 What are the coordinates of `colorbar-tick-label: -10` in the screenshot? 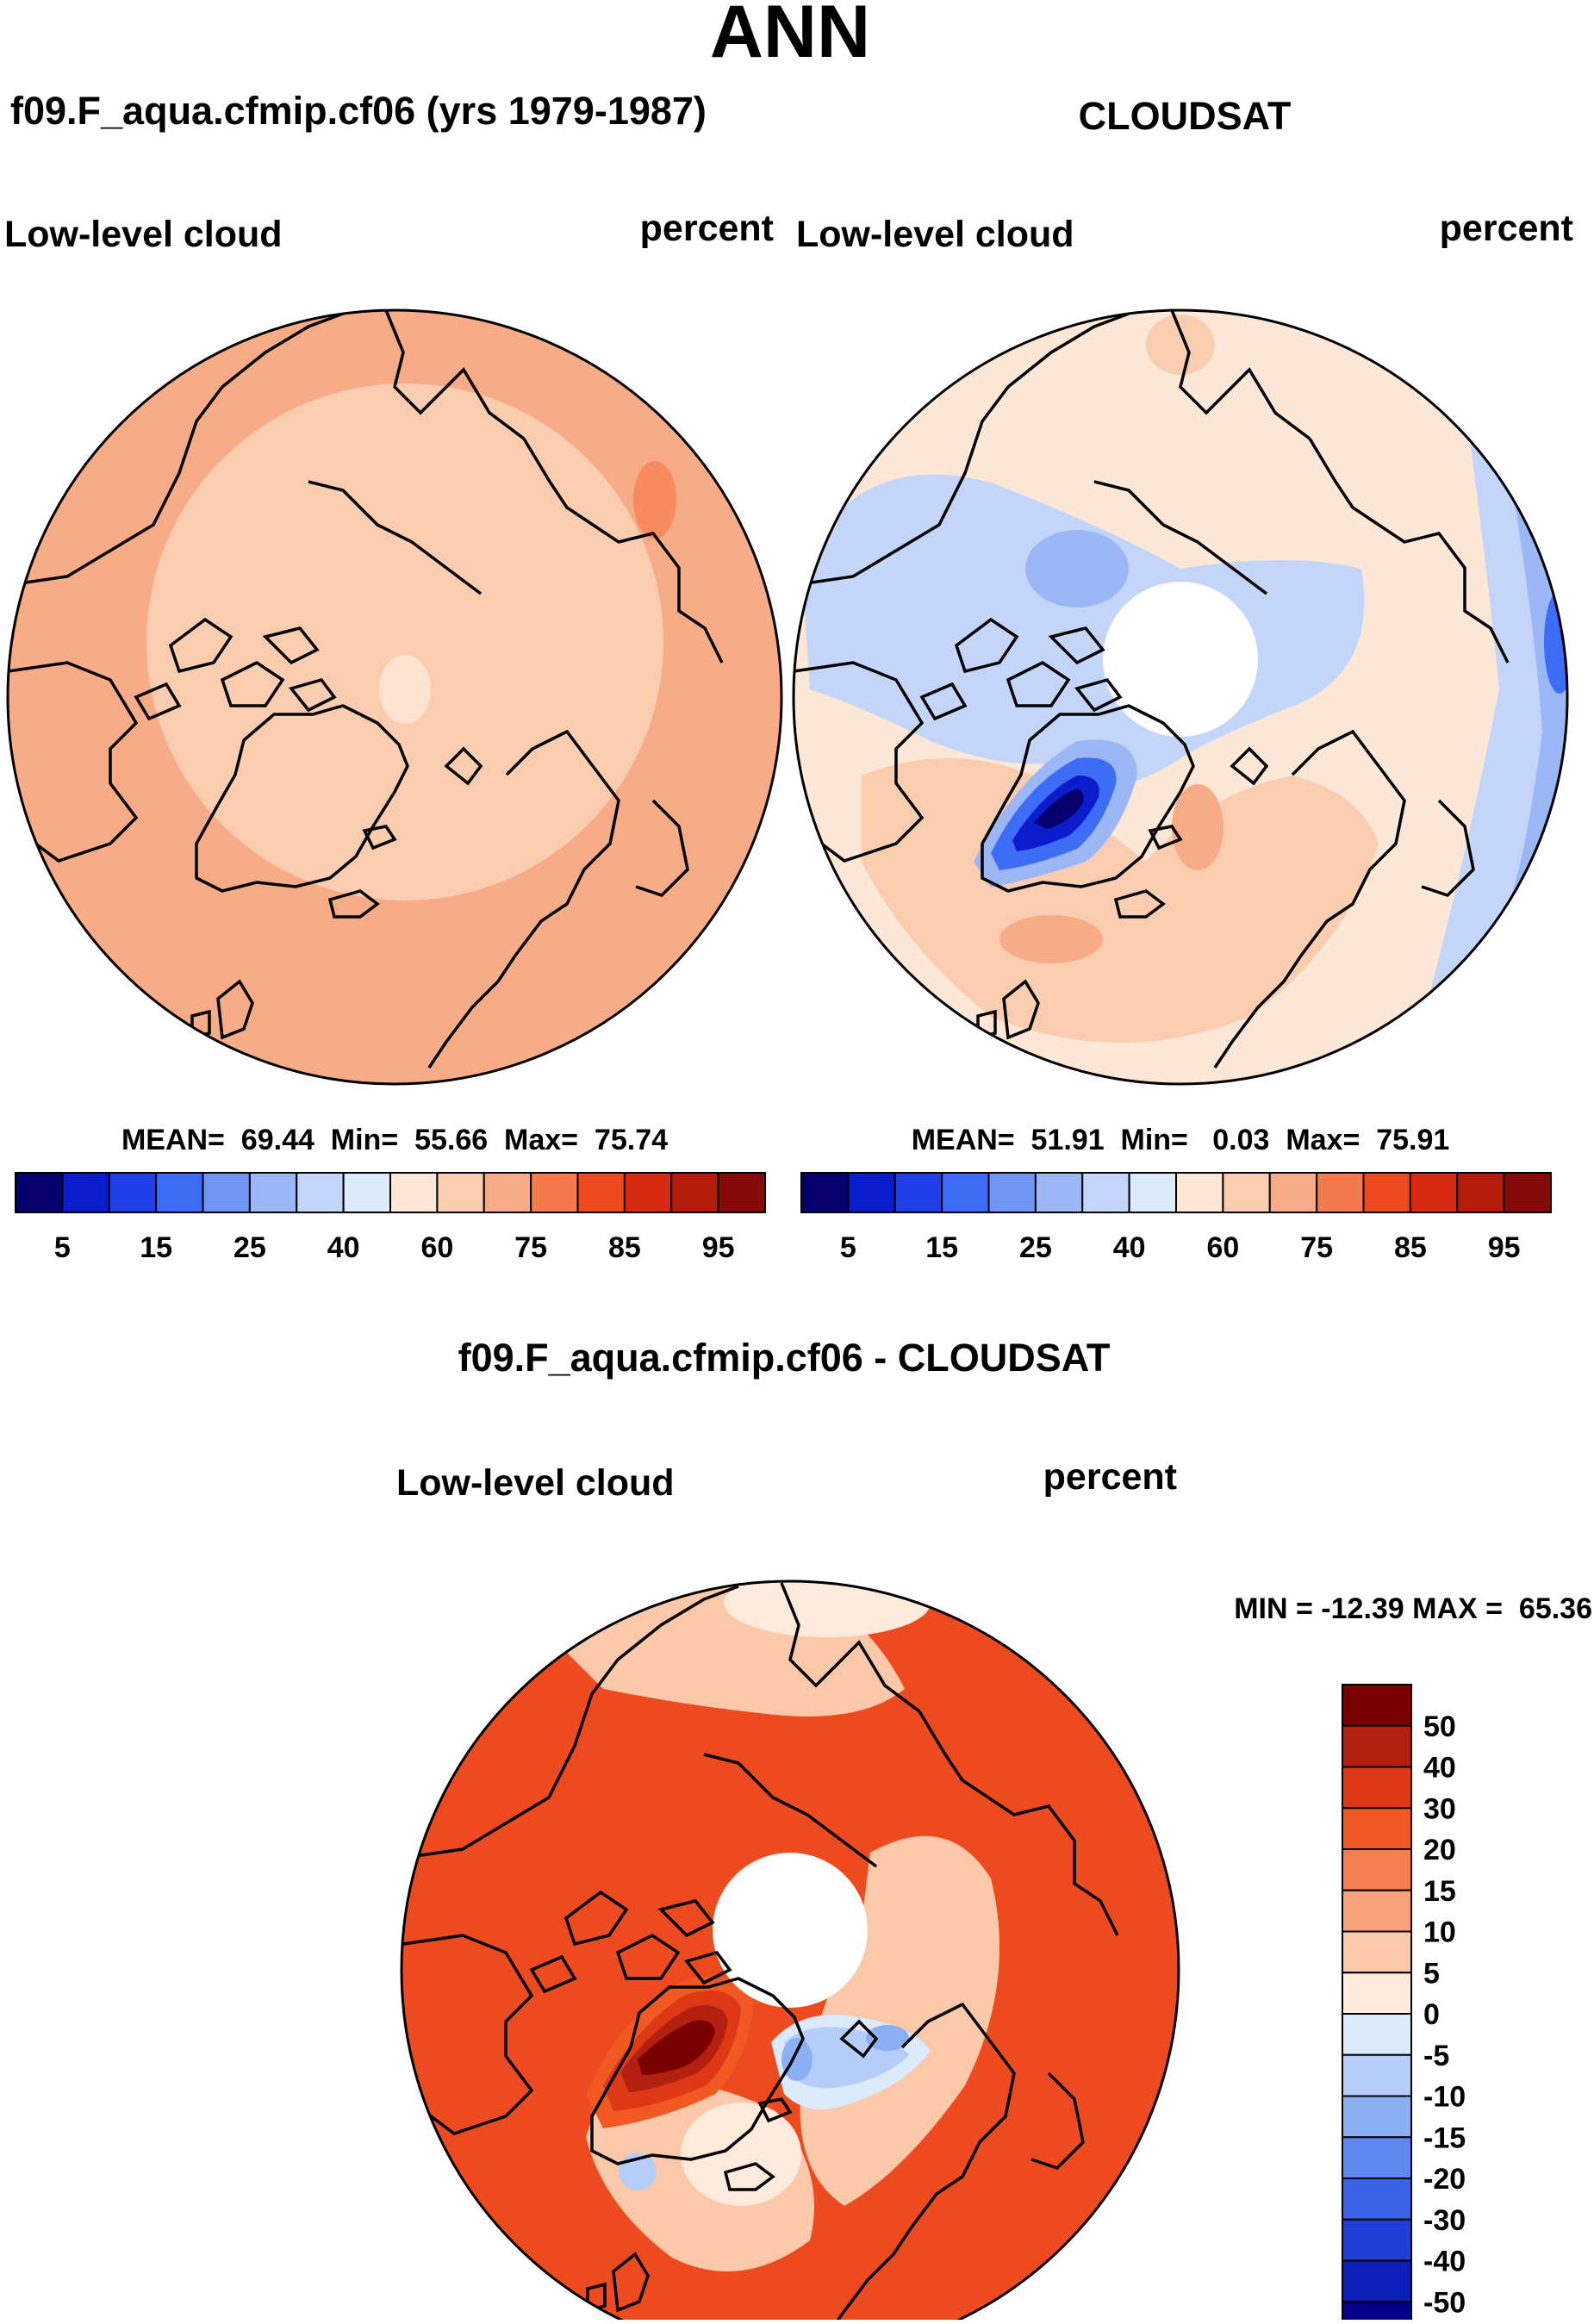 It's located at (1444, 2097).